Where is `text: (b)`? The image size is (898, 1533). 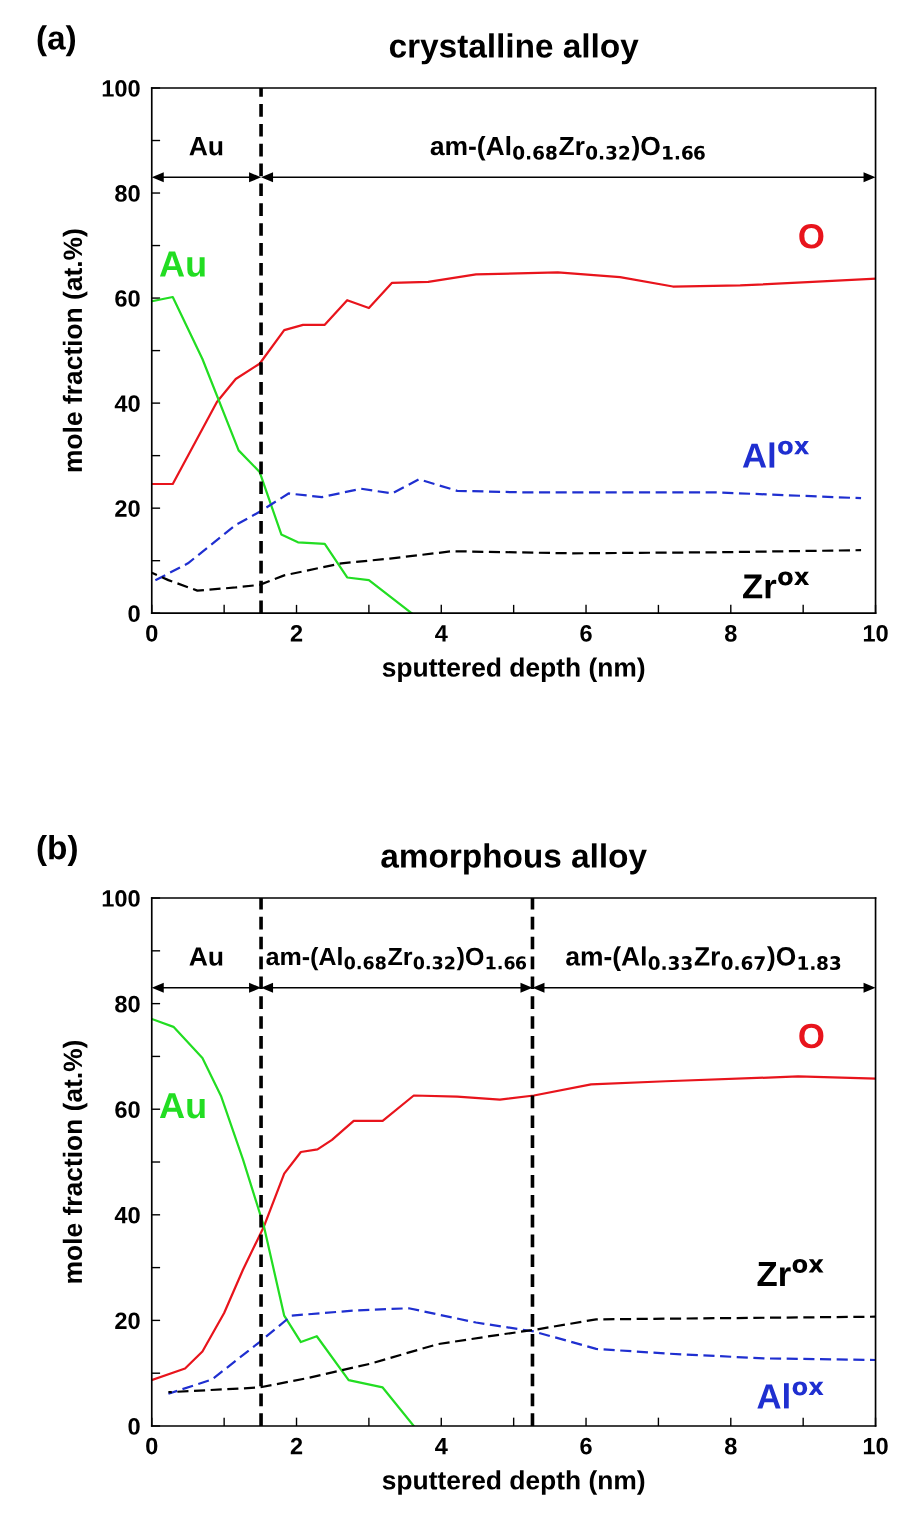
text: (b) is located at coordinates (57, 850).